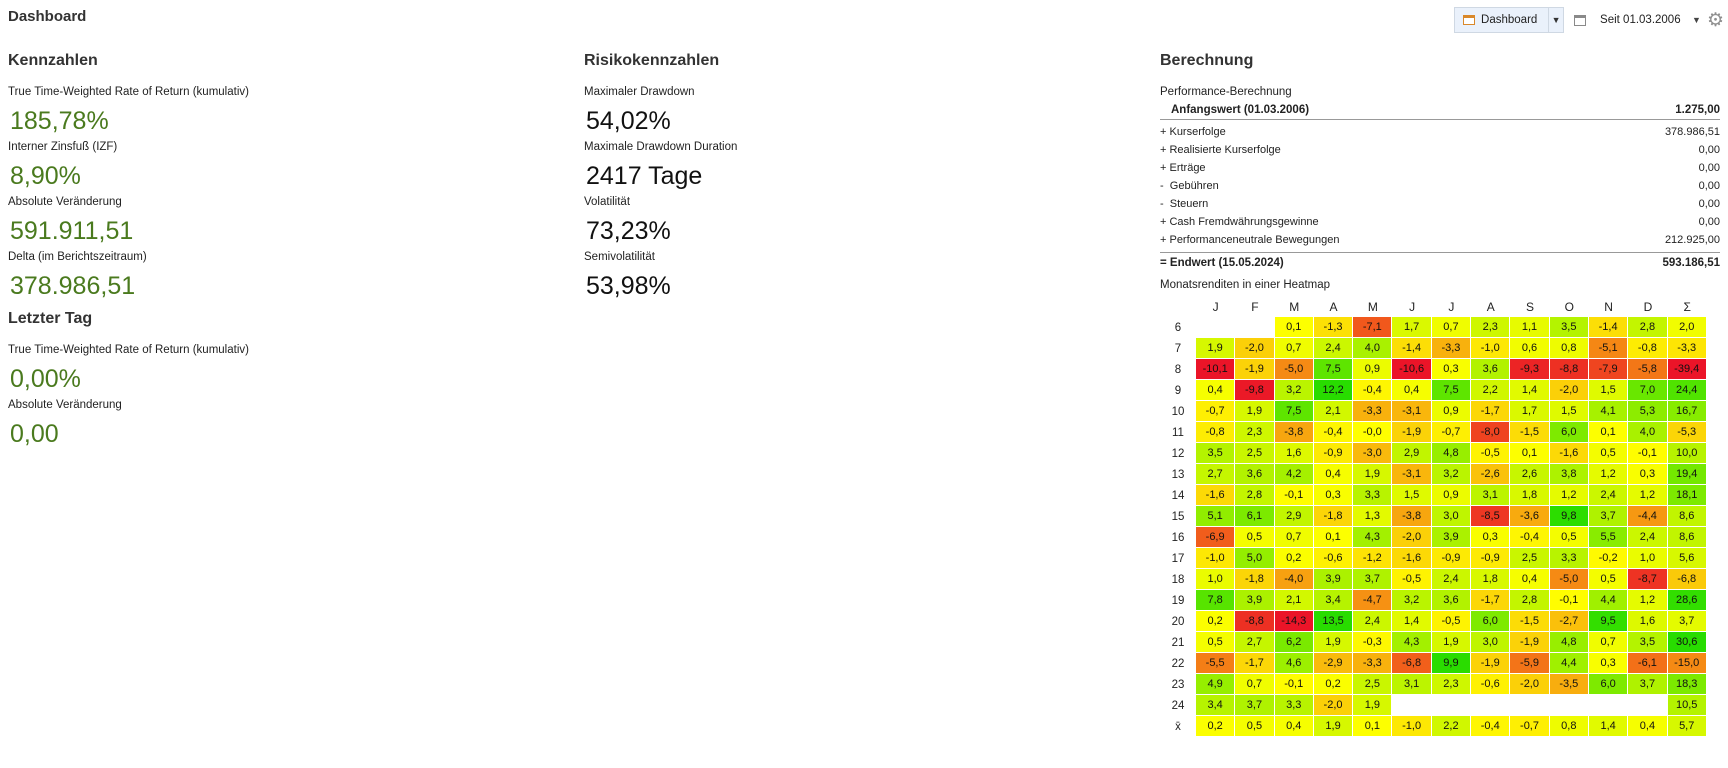 The width and height of the screenshot is (1728, 768). I want to click on heatmap-column-header: J, so click(1412, 306).